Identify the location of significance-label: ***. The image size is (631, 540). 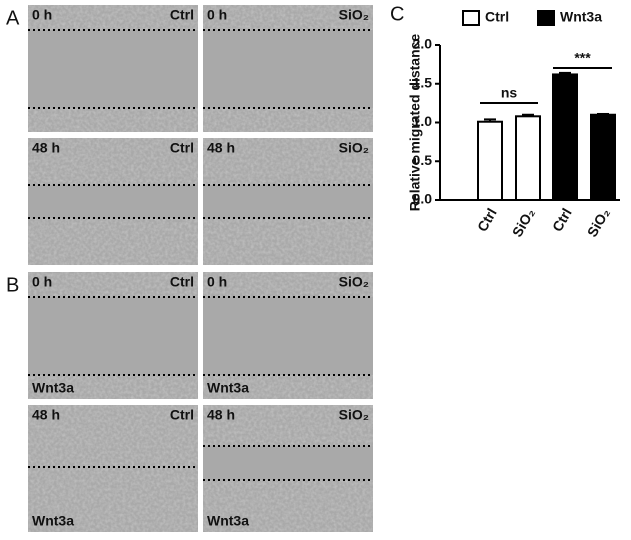
(582, 58).